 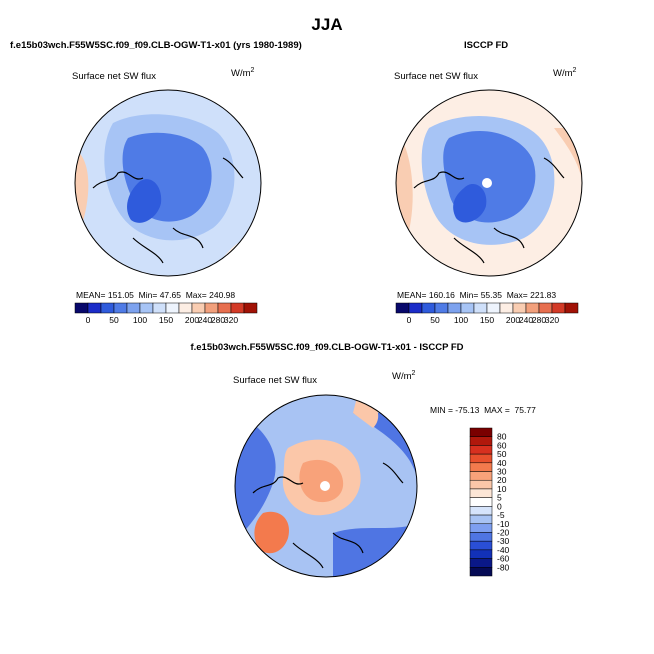 What do you see at coordinates (574, 70) in the screenshot?
I see `right-units-exp: 2` at bounding box center [574, 70].